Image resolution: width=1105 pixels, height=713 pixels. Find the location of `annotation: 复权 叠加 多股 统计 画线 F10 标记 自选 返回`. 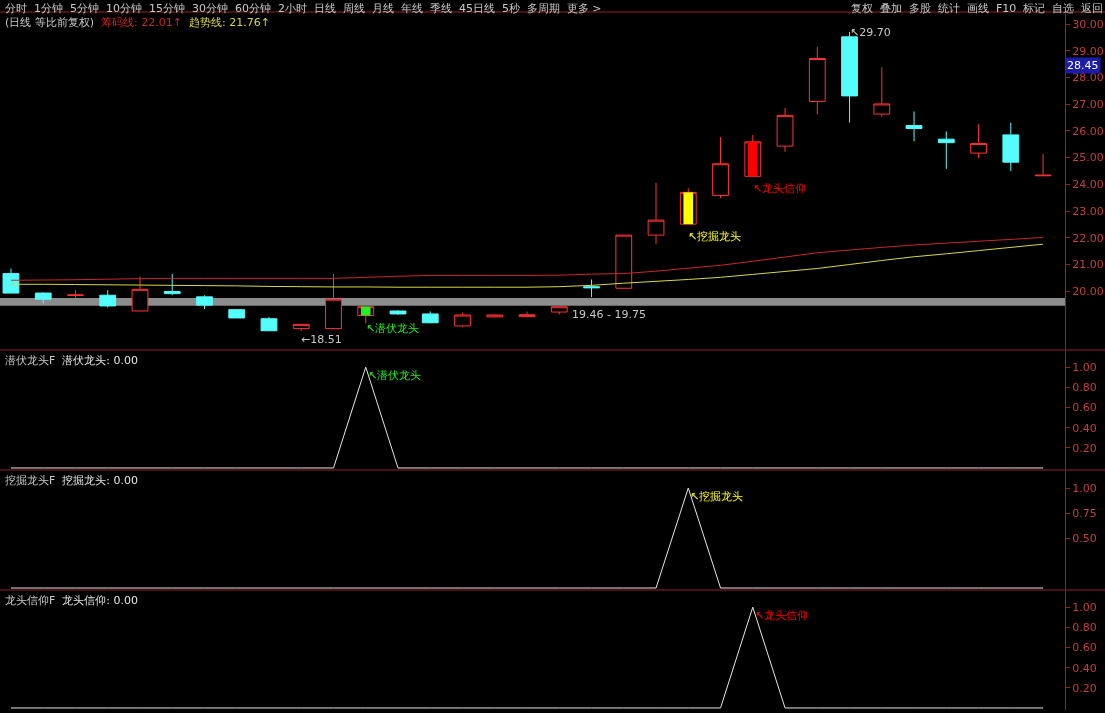

annotation: 复权 叠加 多股 统计 画线 F10 标记 自选 返回 is located at coordinates (977, 8).